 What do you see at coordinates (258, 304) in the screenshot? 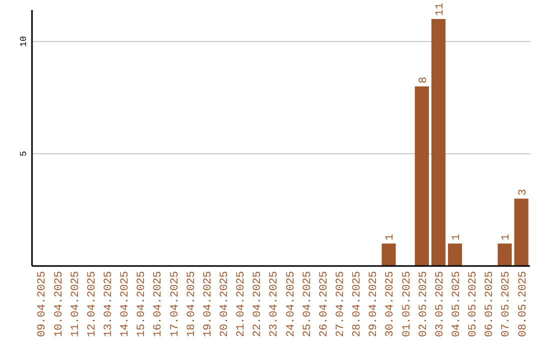
I see `x-tick-label: 22.04.2025` at bounding box center [258, 304].